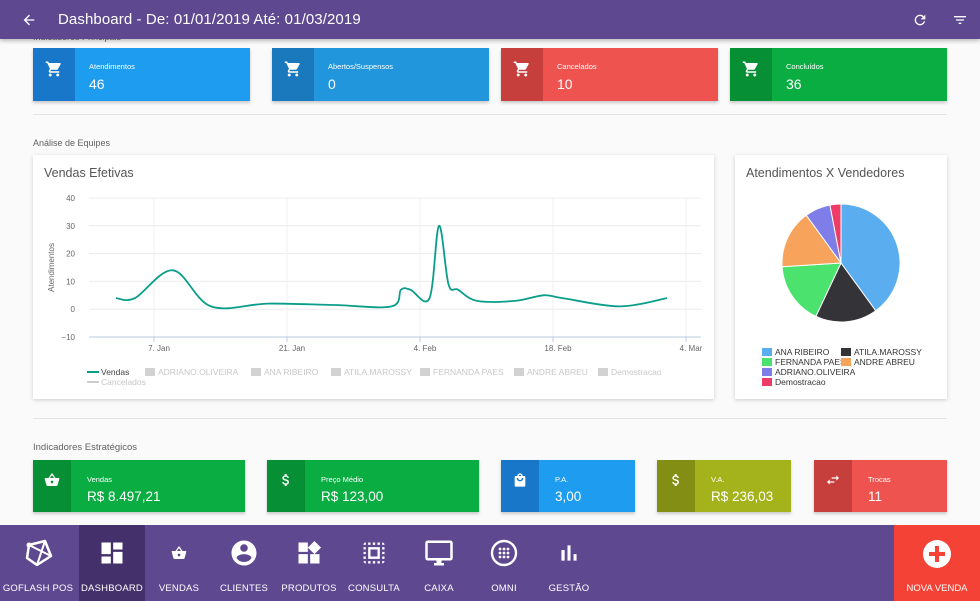  What do you see at coordinates (89, 173) in the screenshot?
I see `line-chart-title: Vendas Efetivas` at bounding box center [89, 173].